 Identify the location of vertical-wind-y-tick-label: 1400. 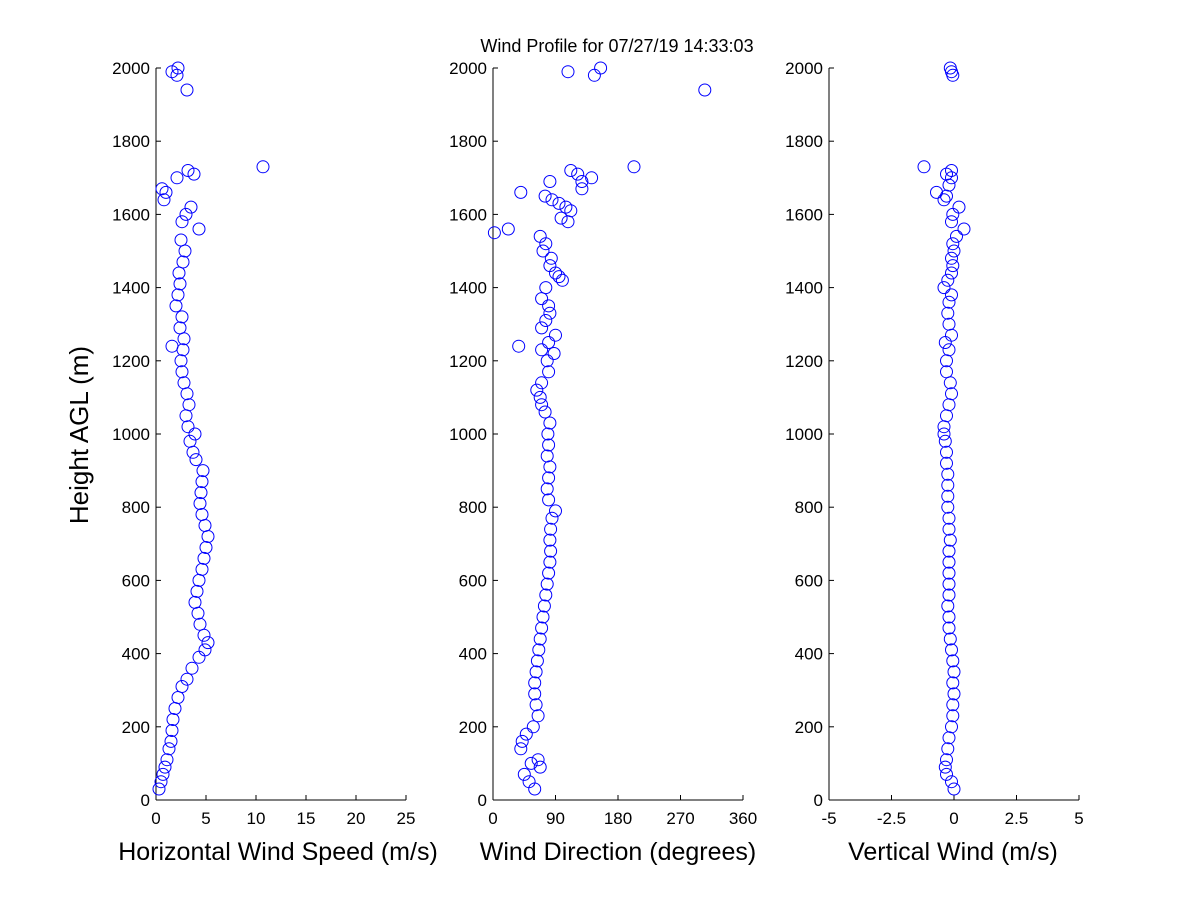
(804, 288).